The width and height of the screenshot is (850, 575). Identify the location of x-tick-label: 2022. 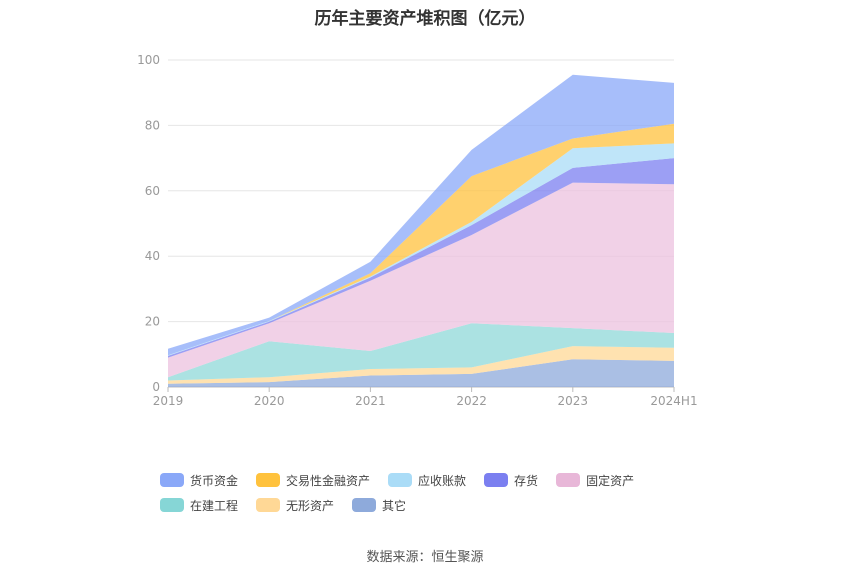
(471, 401).